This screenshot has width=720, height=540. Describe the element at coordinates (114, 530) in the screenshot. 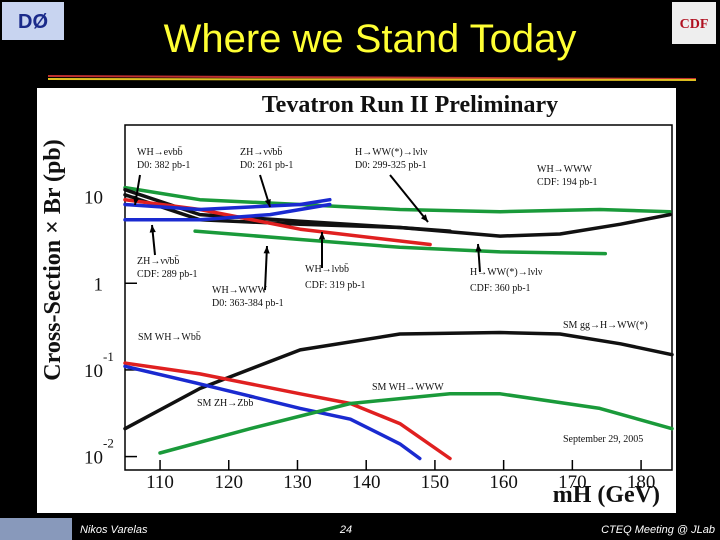

I see `footer-left: Nikos Varelas` at that location.